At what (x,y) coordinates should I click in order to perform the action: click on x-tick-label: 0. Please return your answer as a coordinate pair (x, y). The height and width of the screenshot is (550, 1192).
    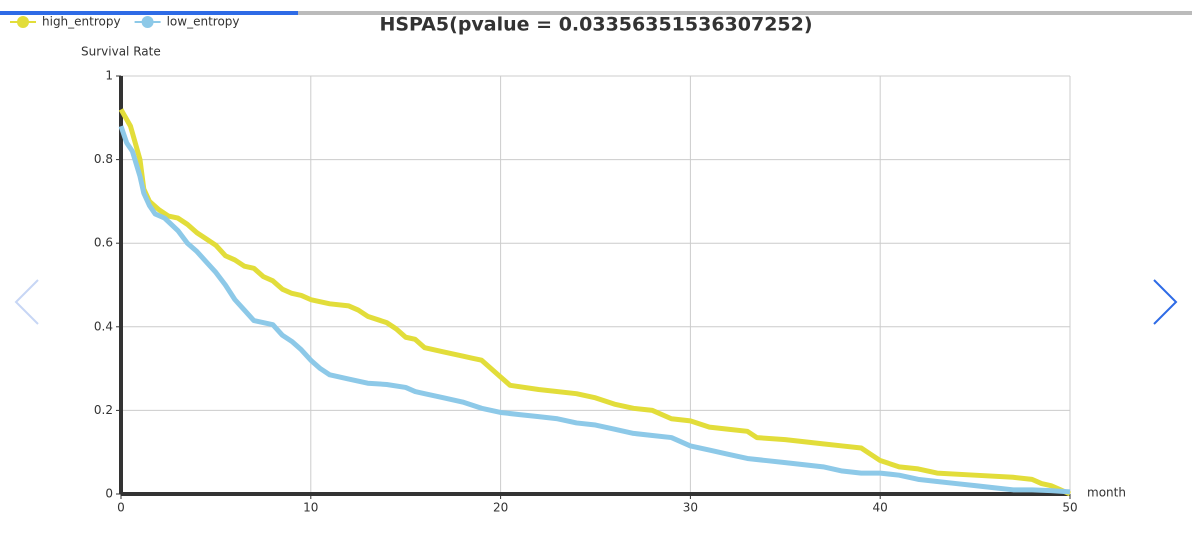
    Looking at the image, I should click on (121, 508).